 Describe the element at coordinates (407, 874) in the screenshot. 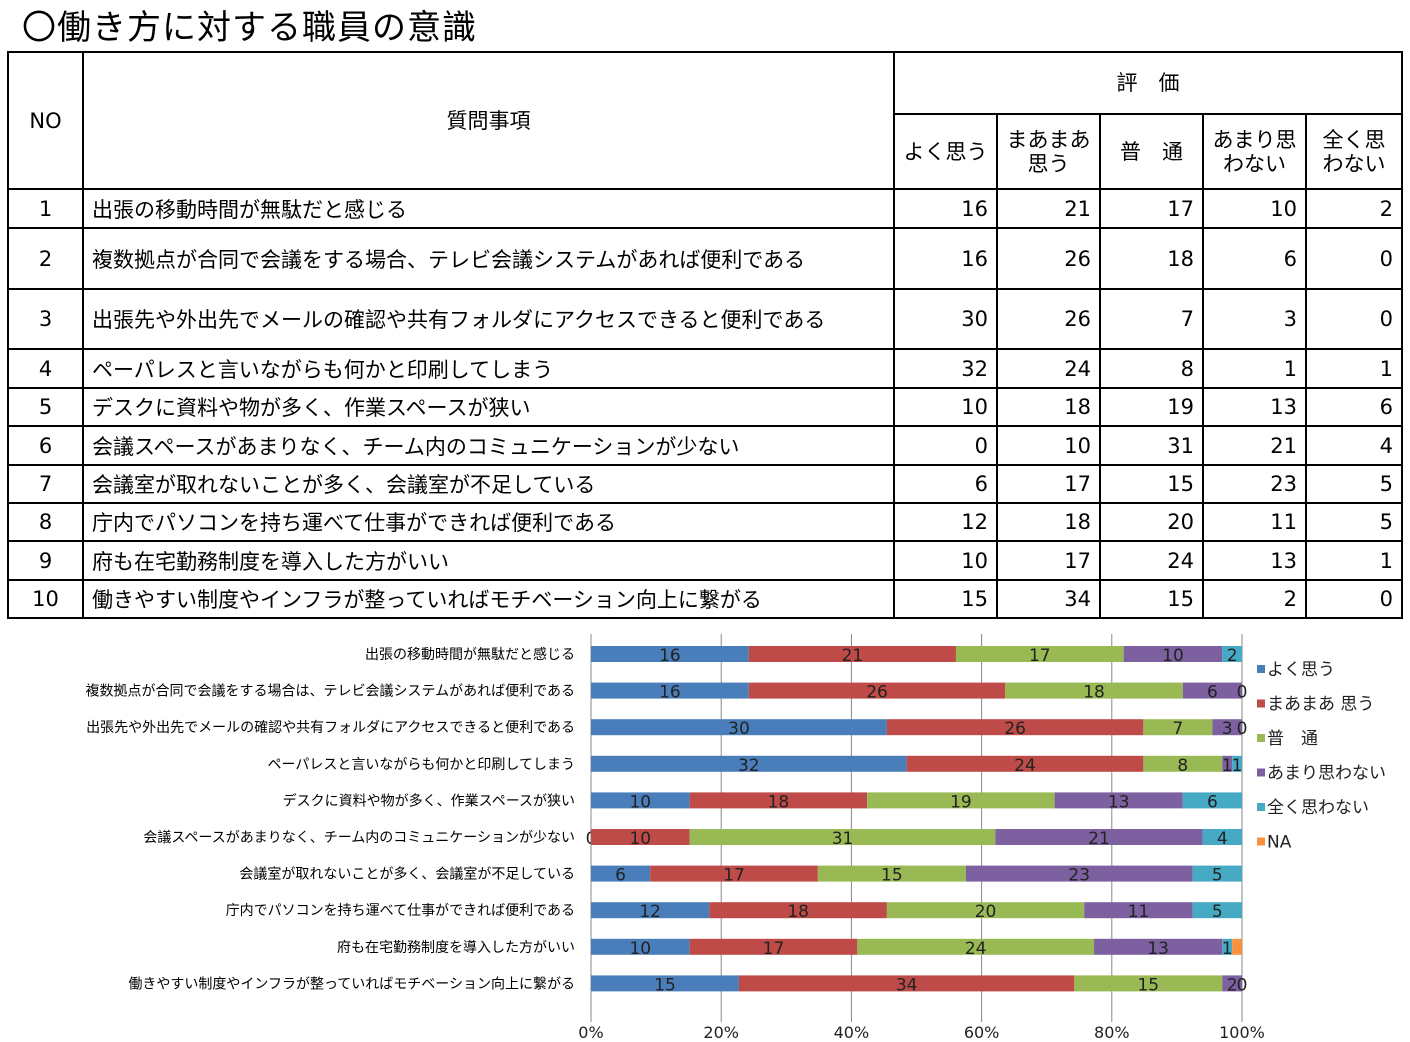

I see `category-label: 会議室が取れないことが多く、会議室が不足している` at that location.